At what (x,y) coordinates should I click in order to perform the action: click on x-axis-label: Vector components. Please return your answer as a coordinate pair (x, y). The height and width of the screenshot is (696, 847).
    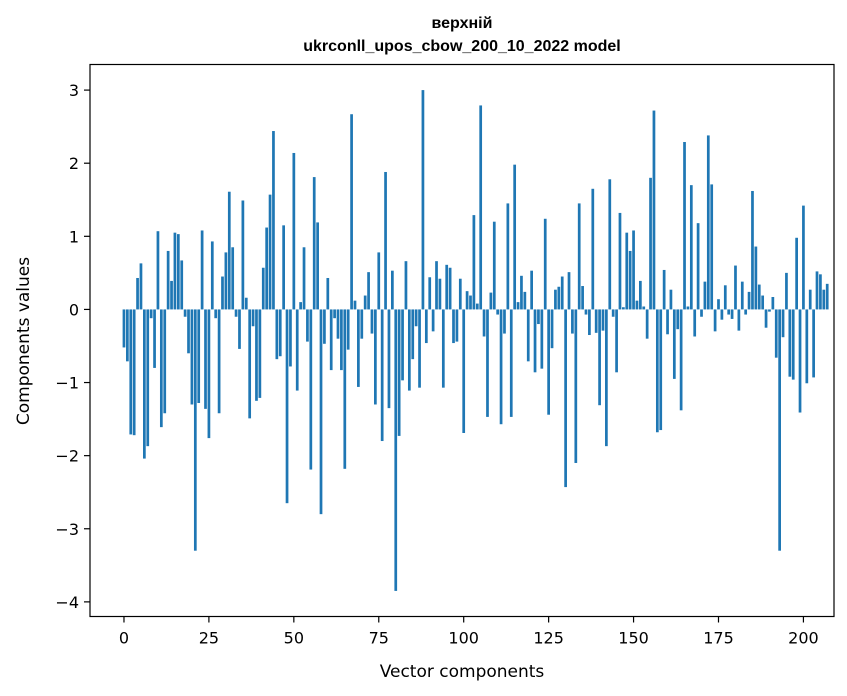
    Looking at the image, I should click on (462, 672).